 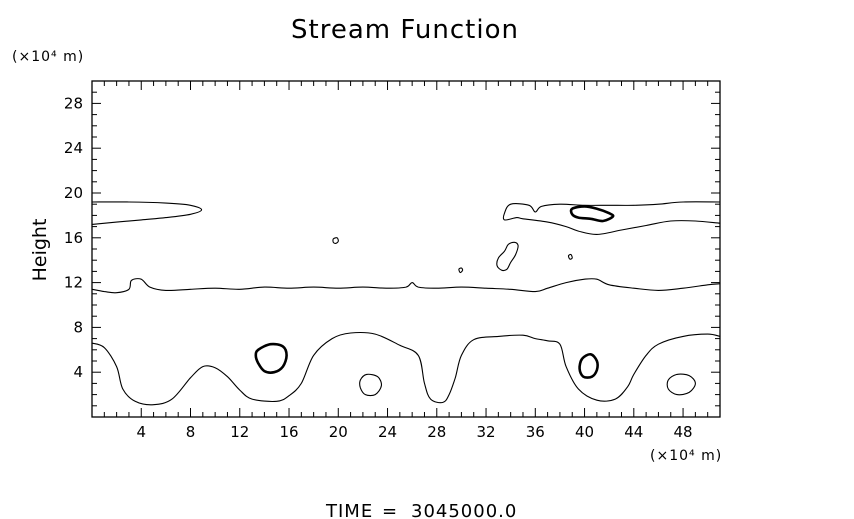 I want to click on x-tick-label: 4, so click(x=141, y=432).